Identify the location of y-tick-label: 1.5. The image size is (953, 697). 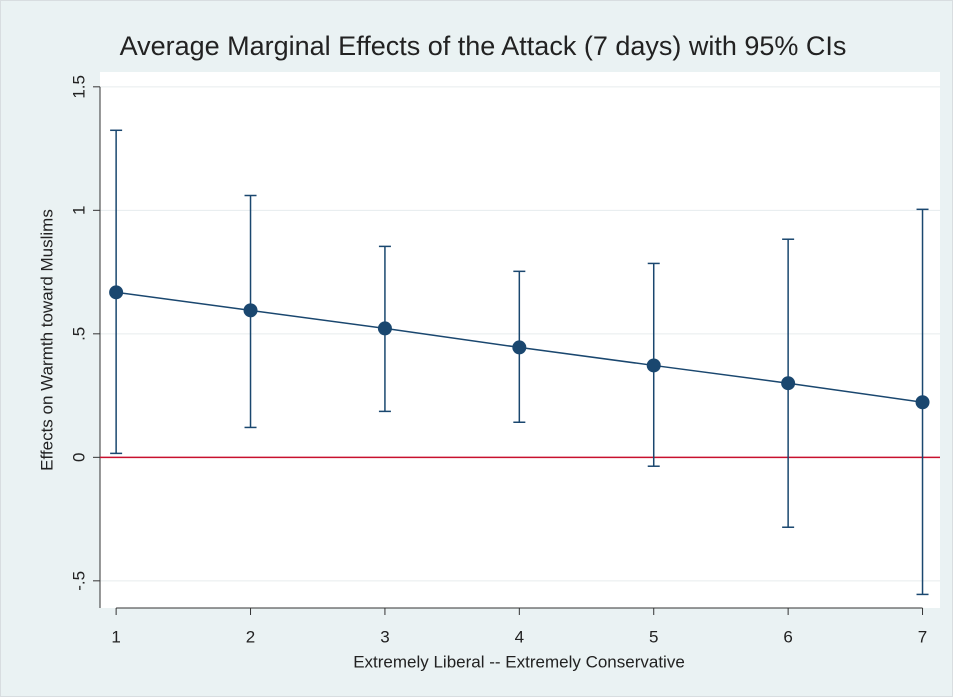
(78, 87).